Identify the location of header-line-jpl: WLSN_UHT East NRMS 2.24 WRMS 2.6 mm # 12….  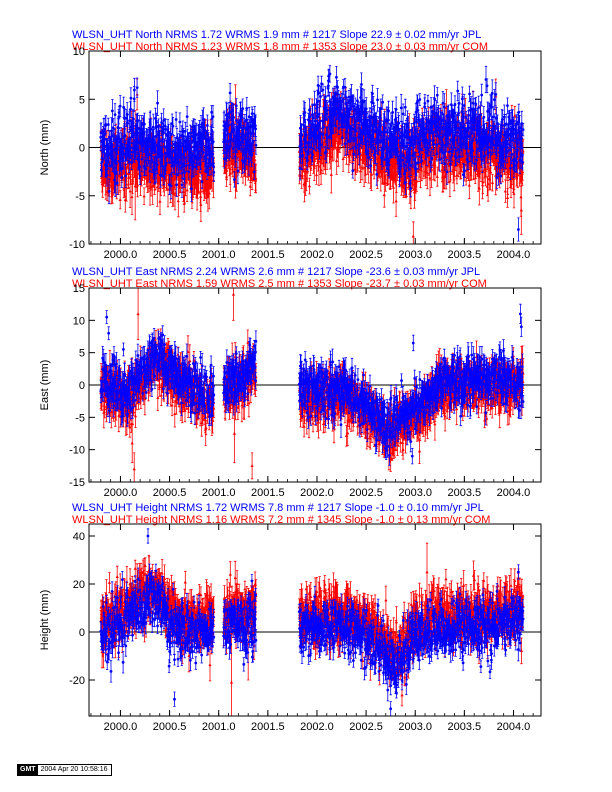
(276, 272).